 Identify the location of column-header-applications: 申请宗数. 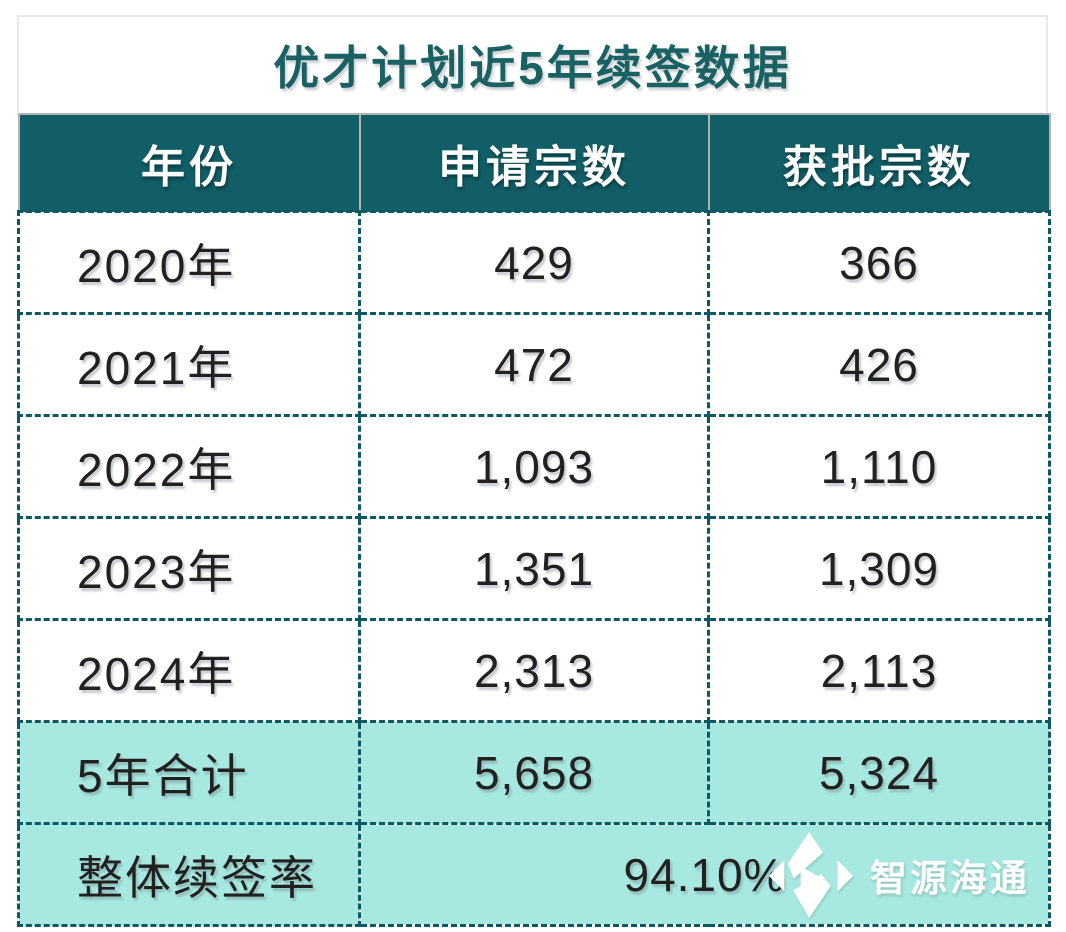
(534, 162).